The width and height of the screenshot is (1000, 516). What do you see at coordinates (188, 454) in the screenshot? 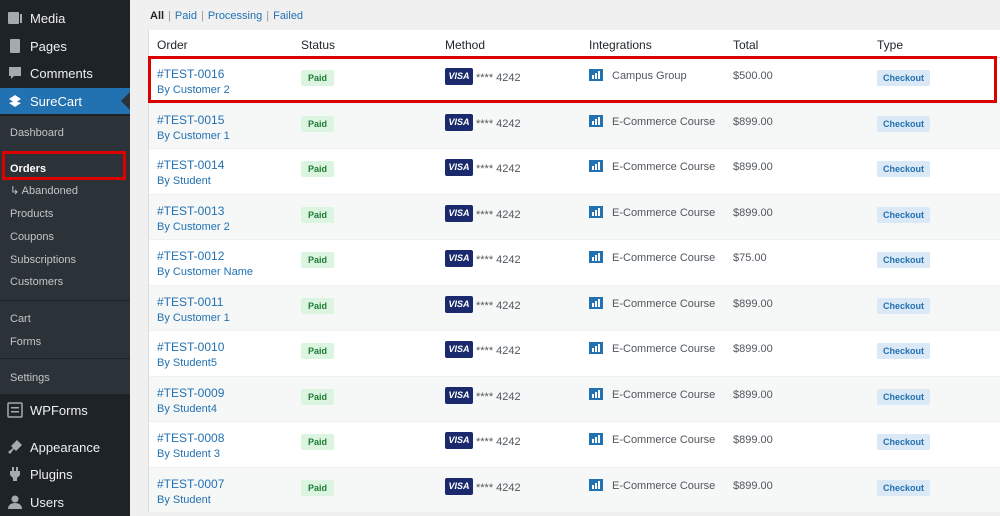
I see `order-customer: By Student 3` at bounding box center [188, 454].